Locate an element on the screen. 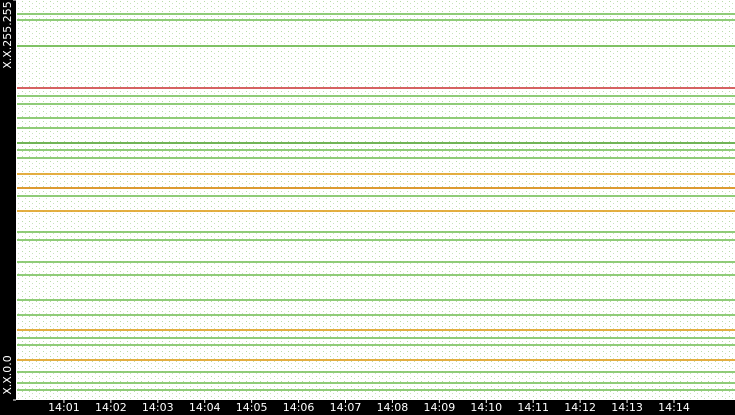  y-axis-band is located at coordinates (8, 207).